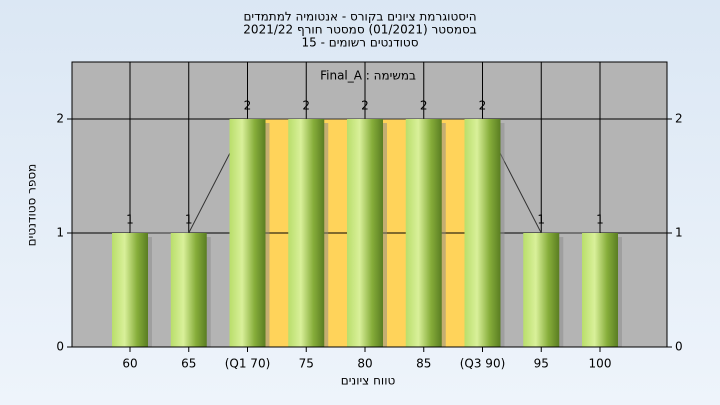  What do you see at coordinates (306, 364) in the screenshot?
I see `x-tick-label: 75` at bounding box center [306, 364].